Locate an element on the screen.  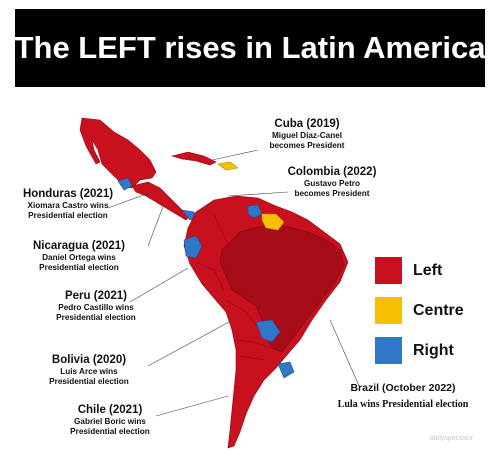
legend-item-left: Left is located at coordinates (408, 270).